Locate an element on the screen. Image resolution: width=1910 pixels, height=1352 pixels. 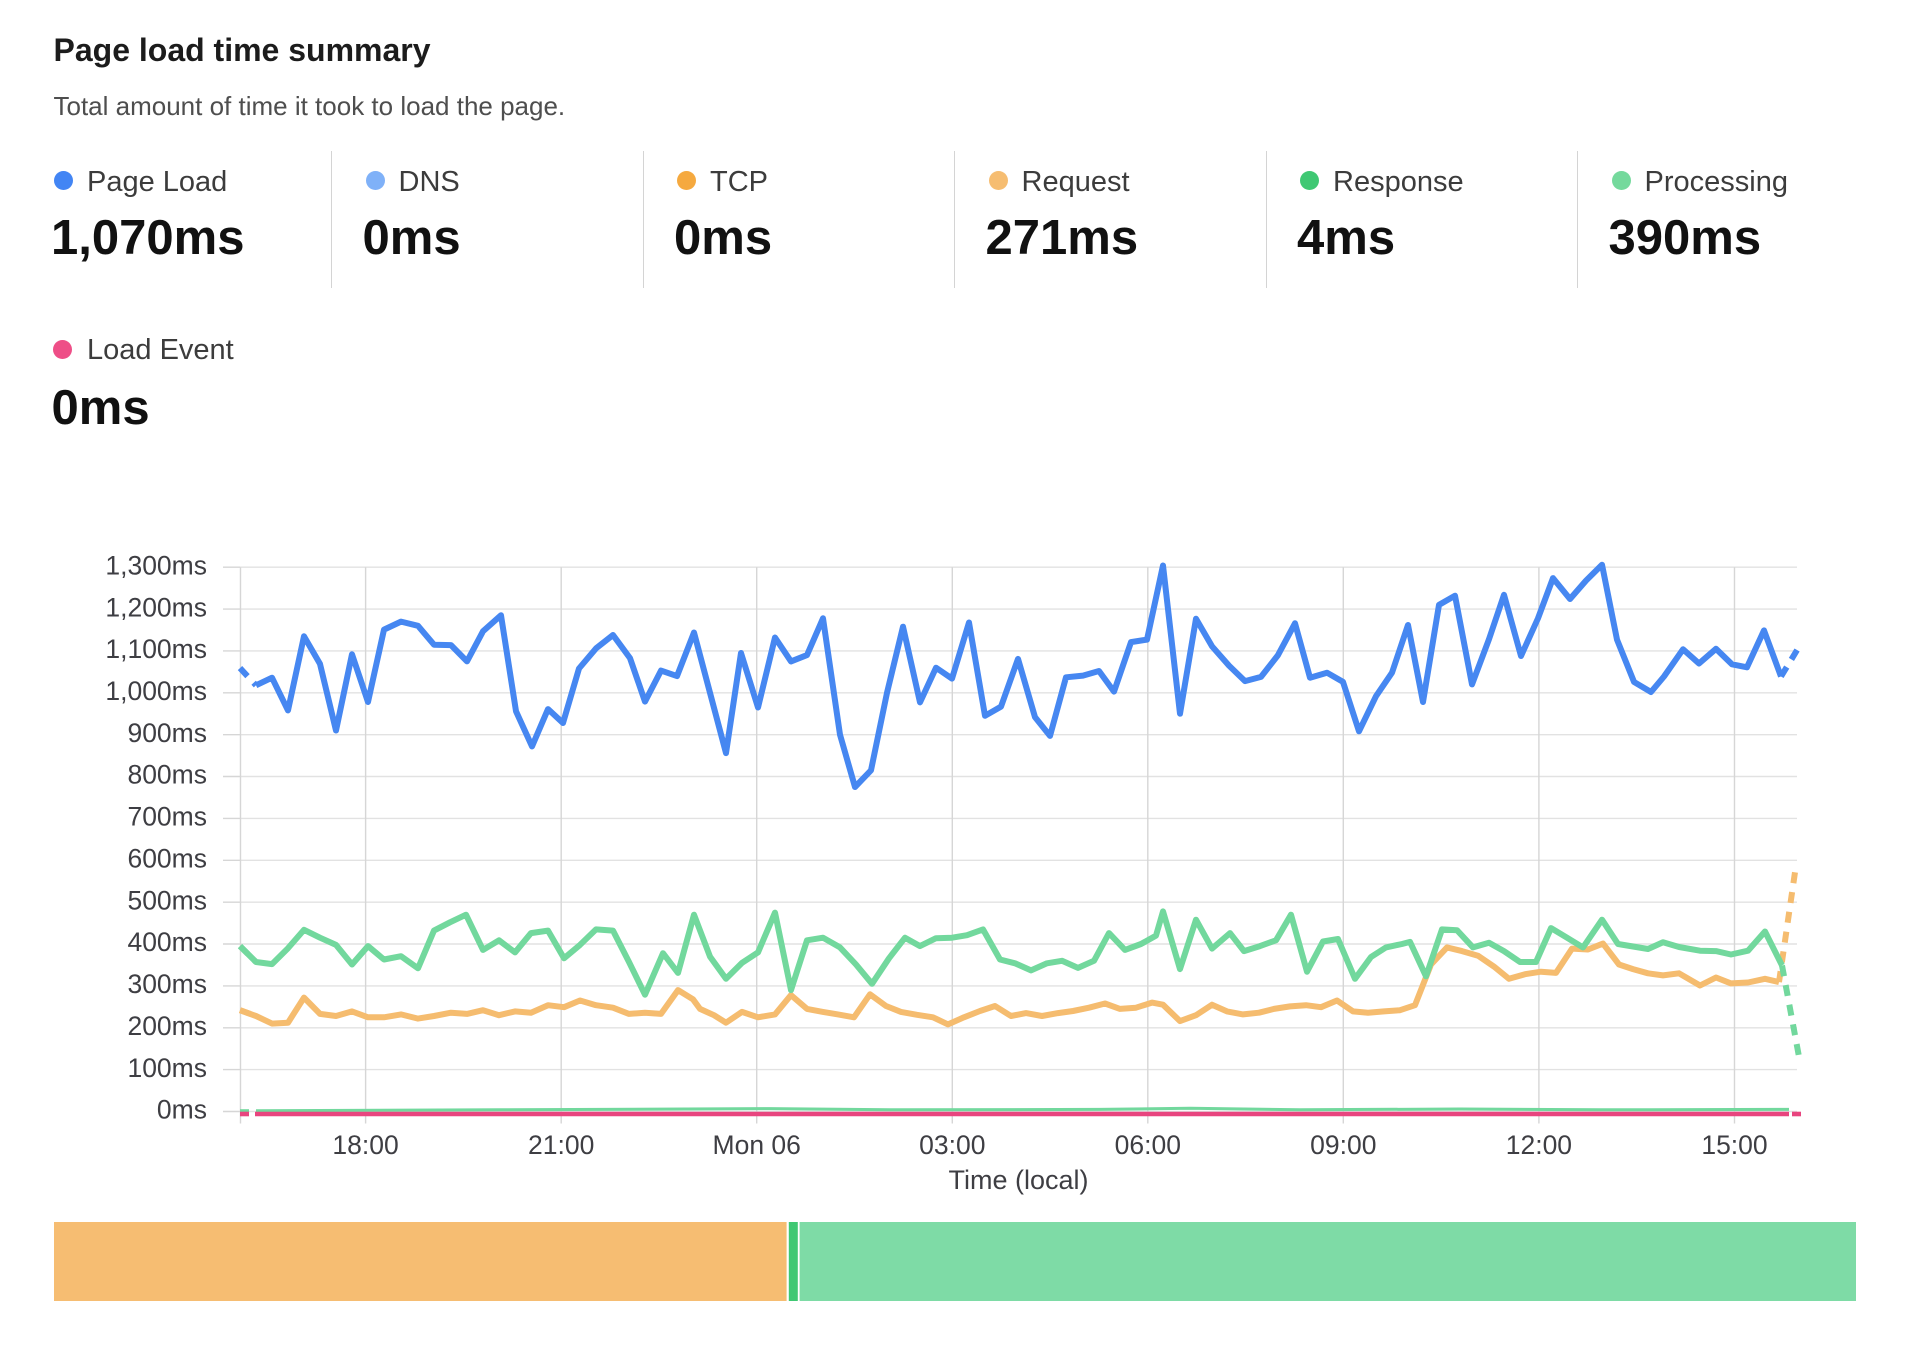
svg-text: Time (local) is located at coordinates (1018, 1180).